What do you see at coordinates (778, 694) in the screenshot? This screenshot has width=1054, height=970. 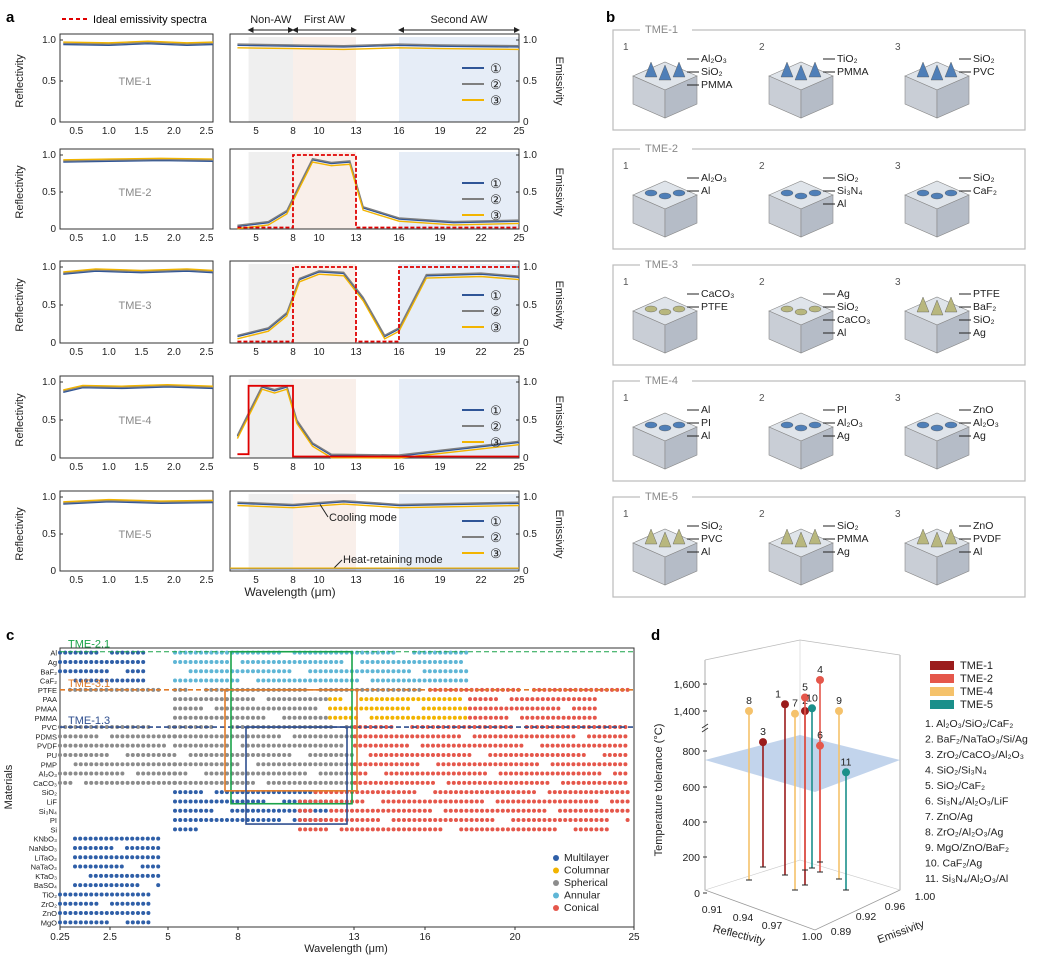 I see `point-label-1: 1` at bounding box center [778, 694].